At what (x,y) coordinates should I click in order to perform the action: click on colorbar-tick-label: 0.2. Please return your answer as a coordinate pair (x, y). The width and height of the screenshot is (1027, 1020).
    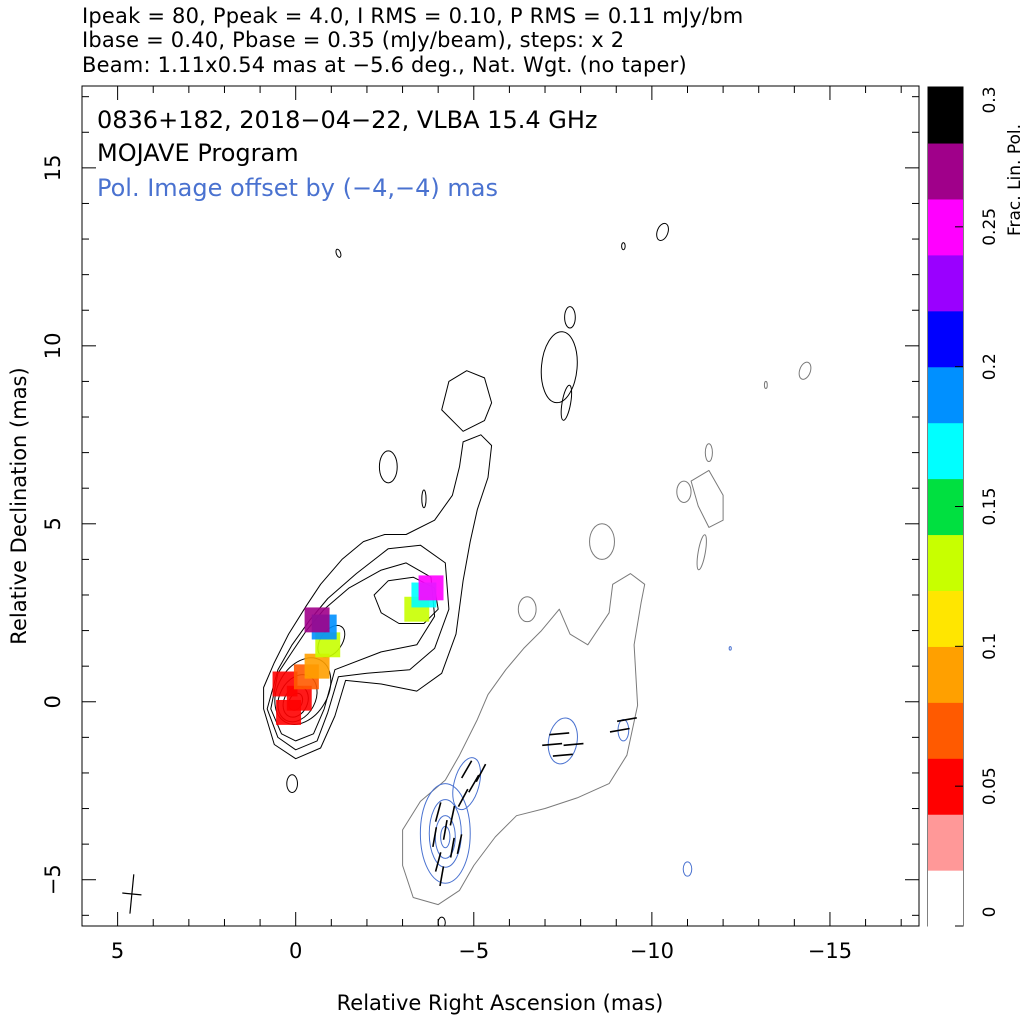
    Looking at the image, I should click on (990, 366).